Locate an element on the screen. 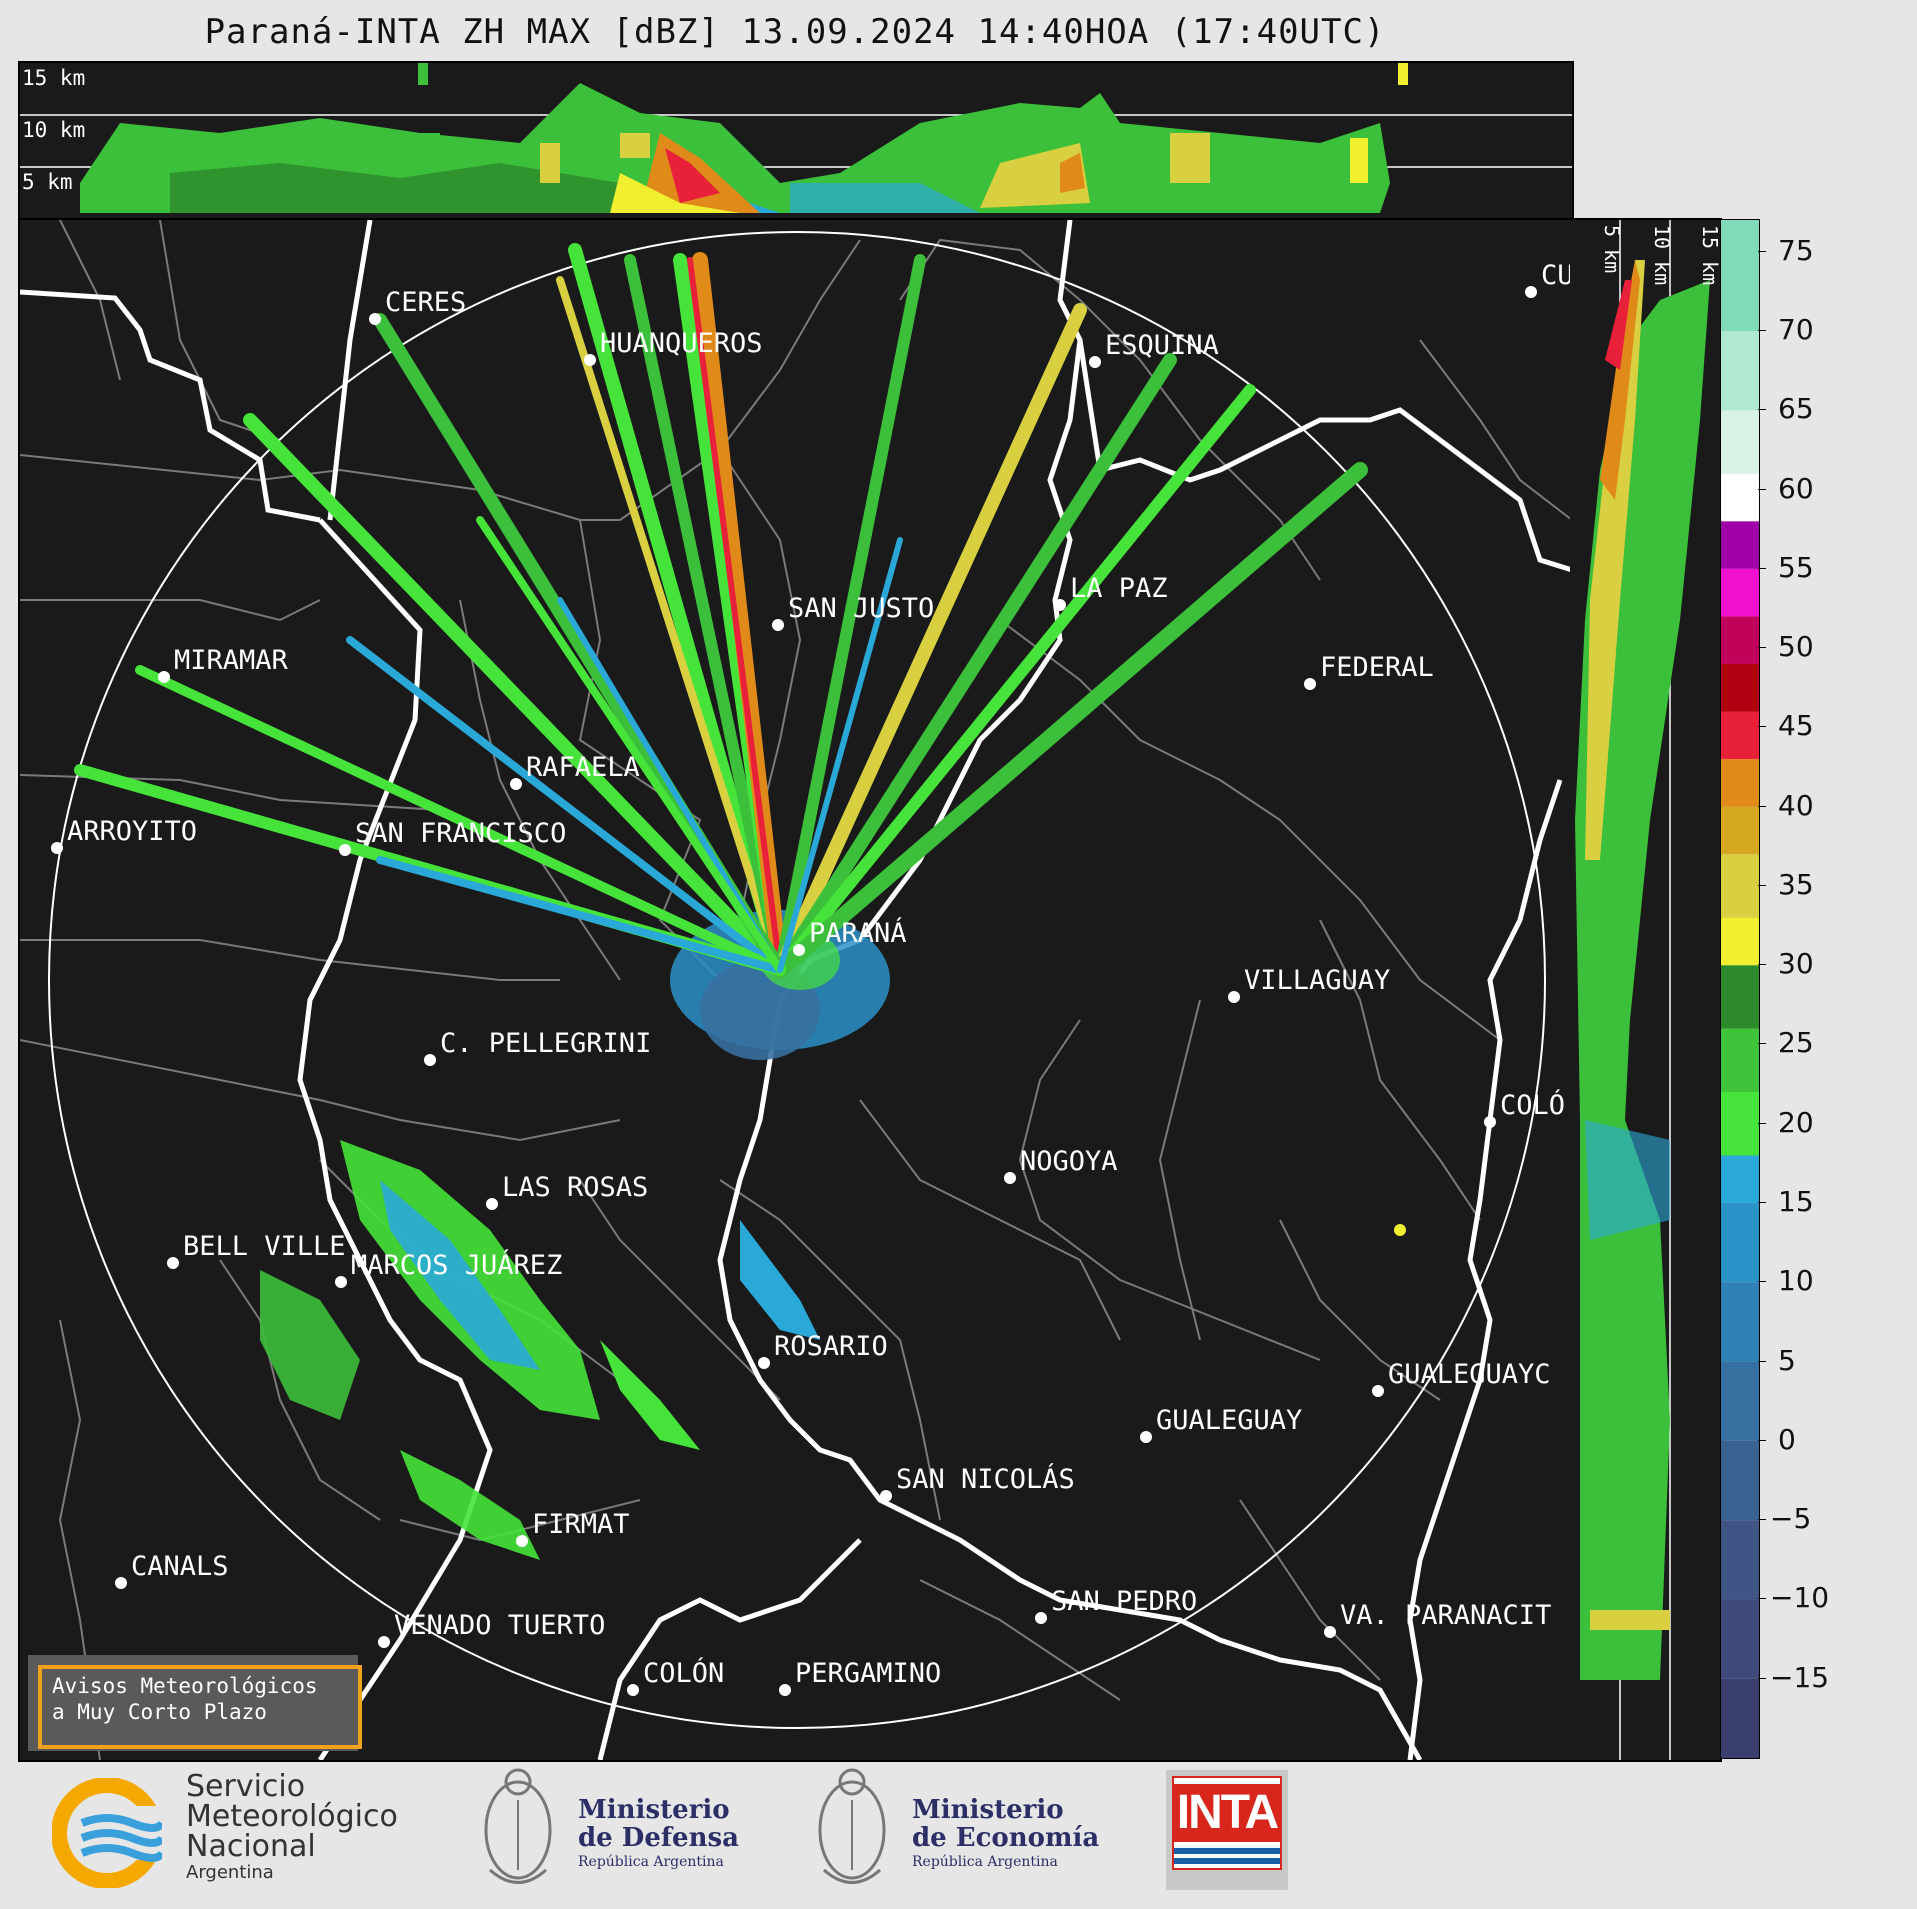 The height and width of the screenshot is (1909, 1917). smn-line-3: Nacional is located at coordinates (251, 1846).